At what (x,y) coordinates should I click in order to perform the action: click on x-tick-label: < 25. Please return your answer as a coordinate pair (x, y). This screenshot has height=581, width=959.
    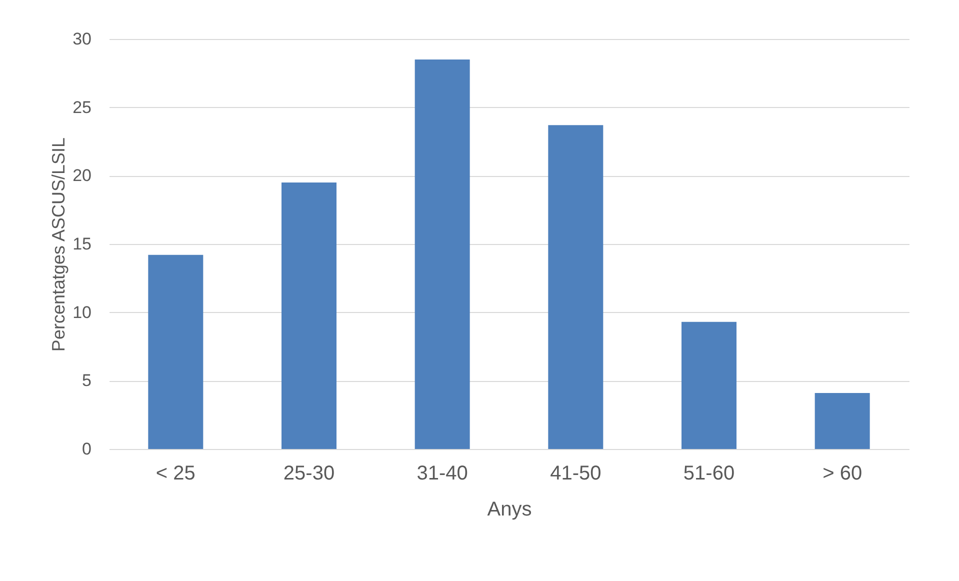
    Looking at the image, I should click on (176, 473).